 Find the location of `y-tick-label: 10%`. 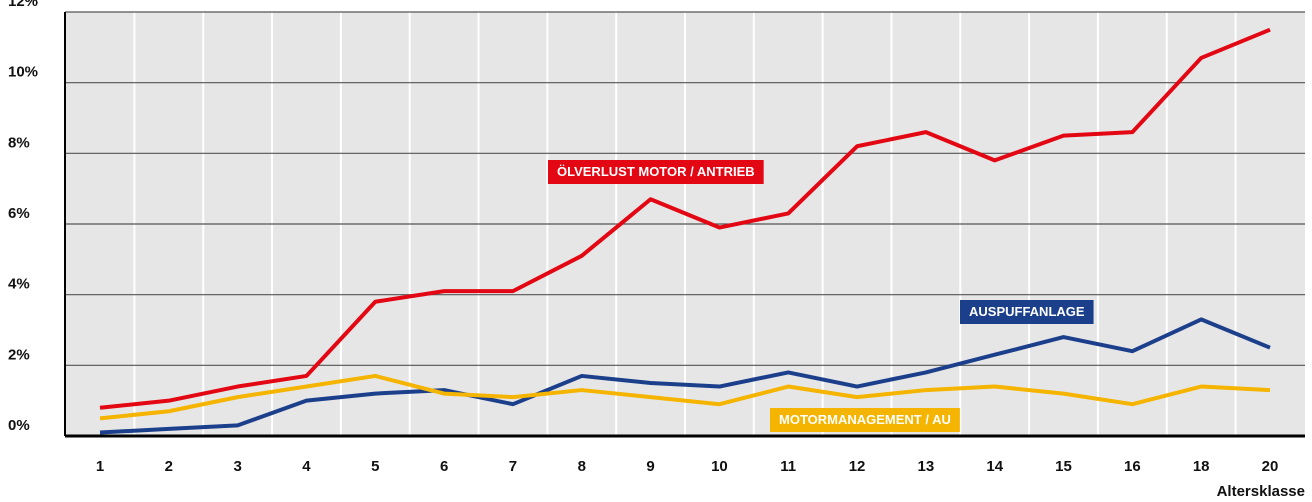

y-tick-label: 10% is located at coordinates (23, 72).